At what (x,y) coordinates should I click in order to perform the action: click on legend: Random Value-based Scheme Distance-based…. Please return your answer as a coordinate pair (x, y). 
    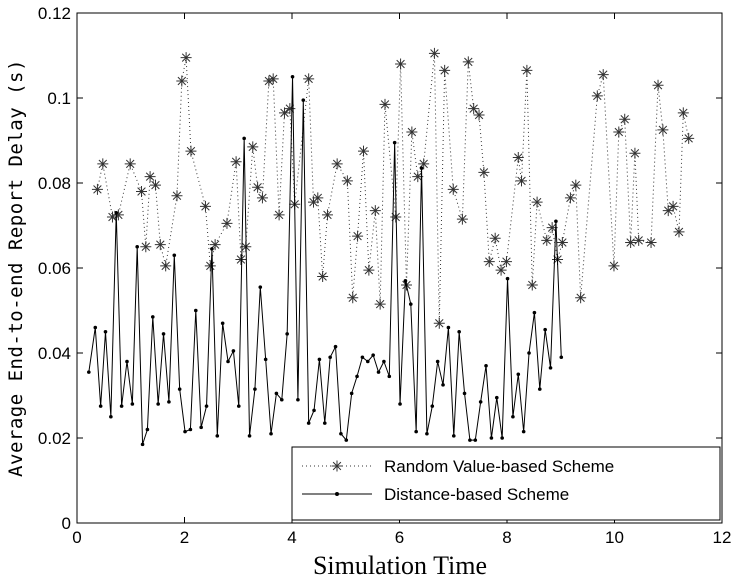
    Looking at the image, I should click on (506, 483).